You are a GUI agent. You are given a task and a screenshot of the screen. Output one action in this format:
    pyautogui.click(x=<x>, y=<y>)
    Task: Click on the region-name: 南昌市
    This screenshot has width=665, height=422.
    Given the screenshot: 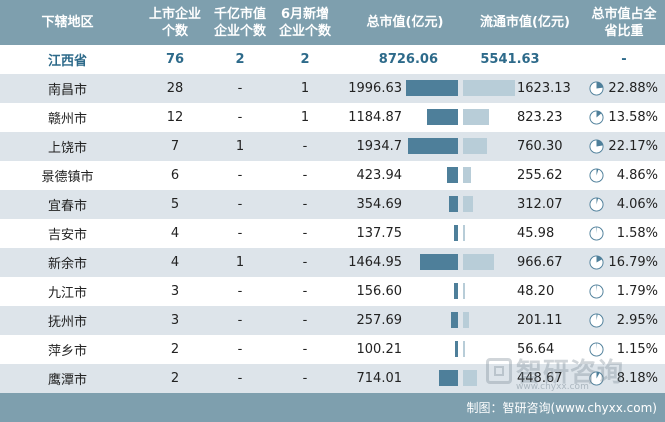 What is the action you would take?
    pyautogui.click(x=67, y=90)
    